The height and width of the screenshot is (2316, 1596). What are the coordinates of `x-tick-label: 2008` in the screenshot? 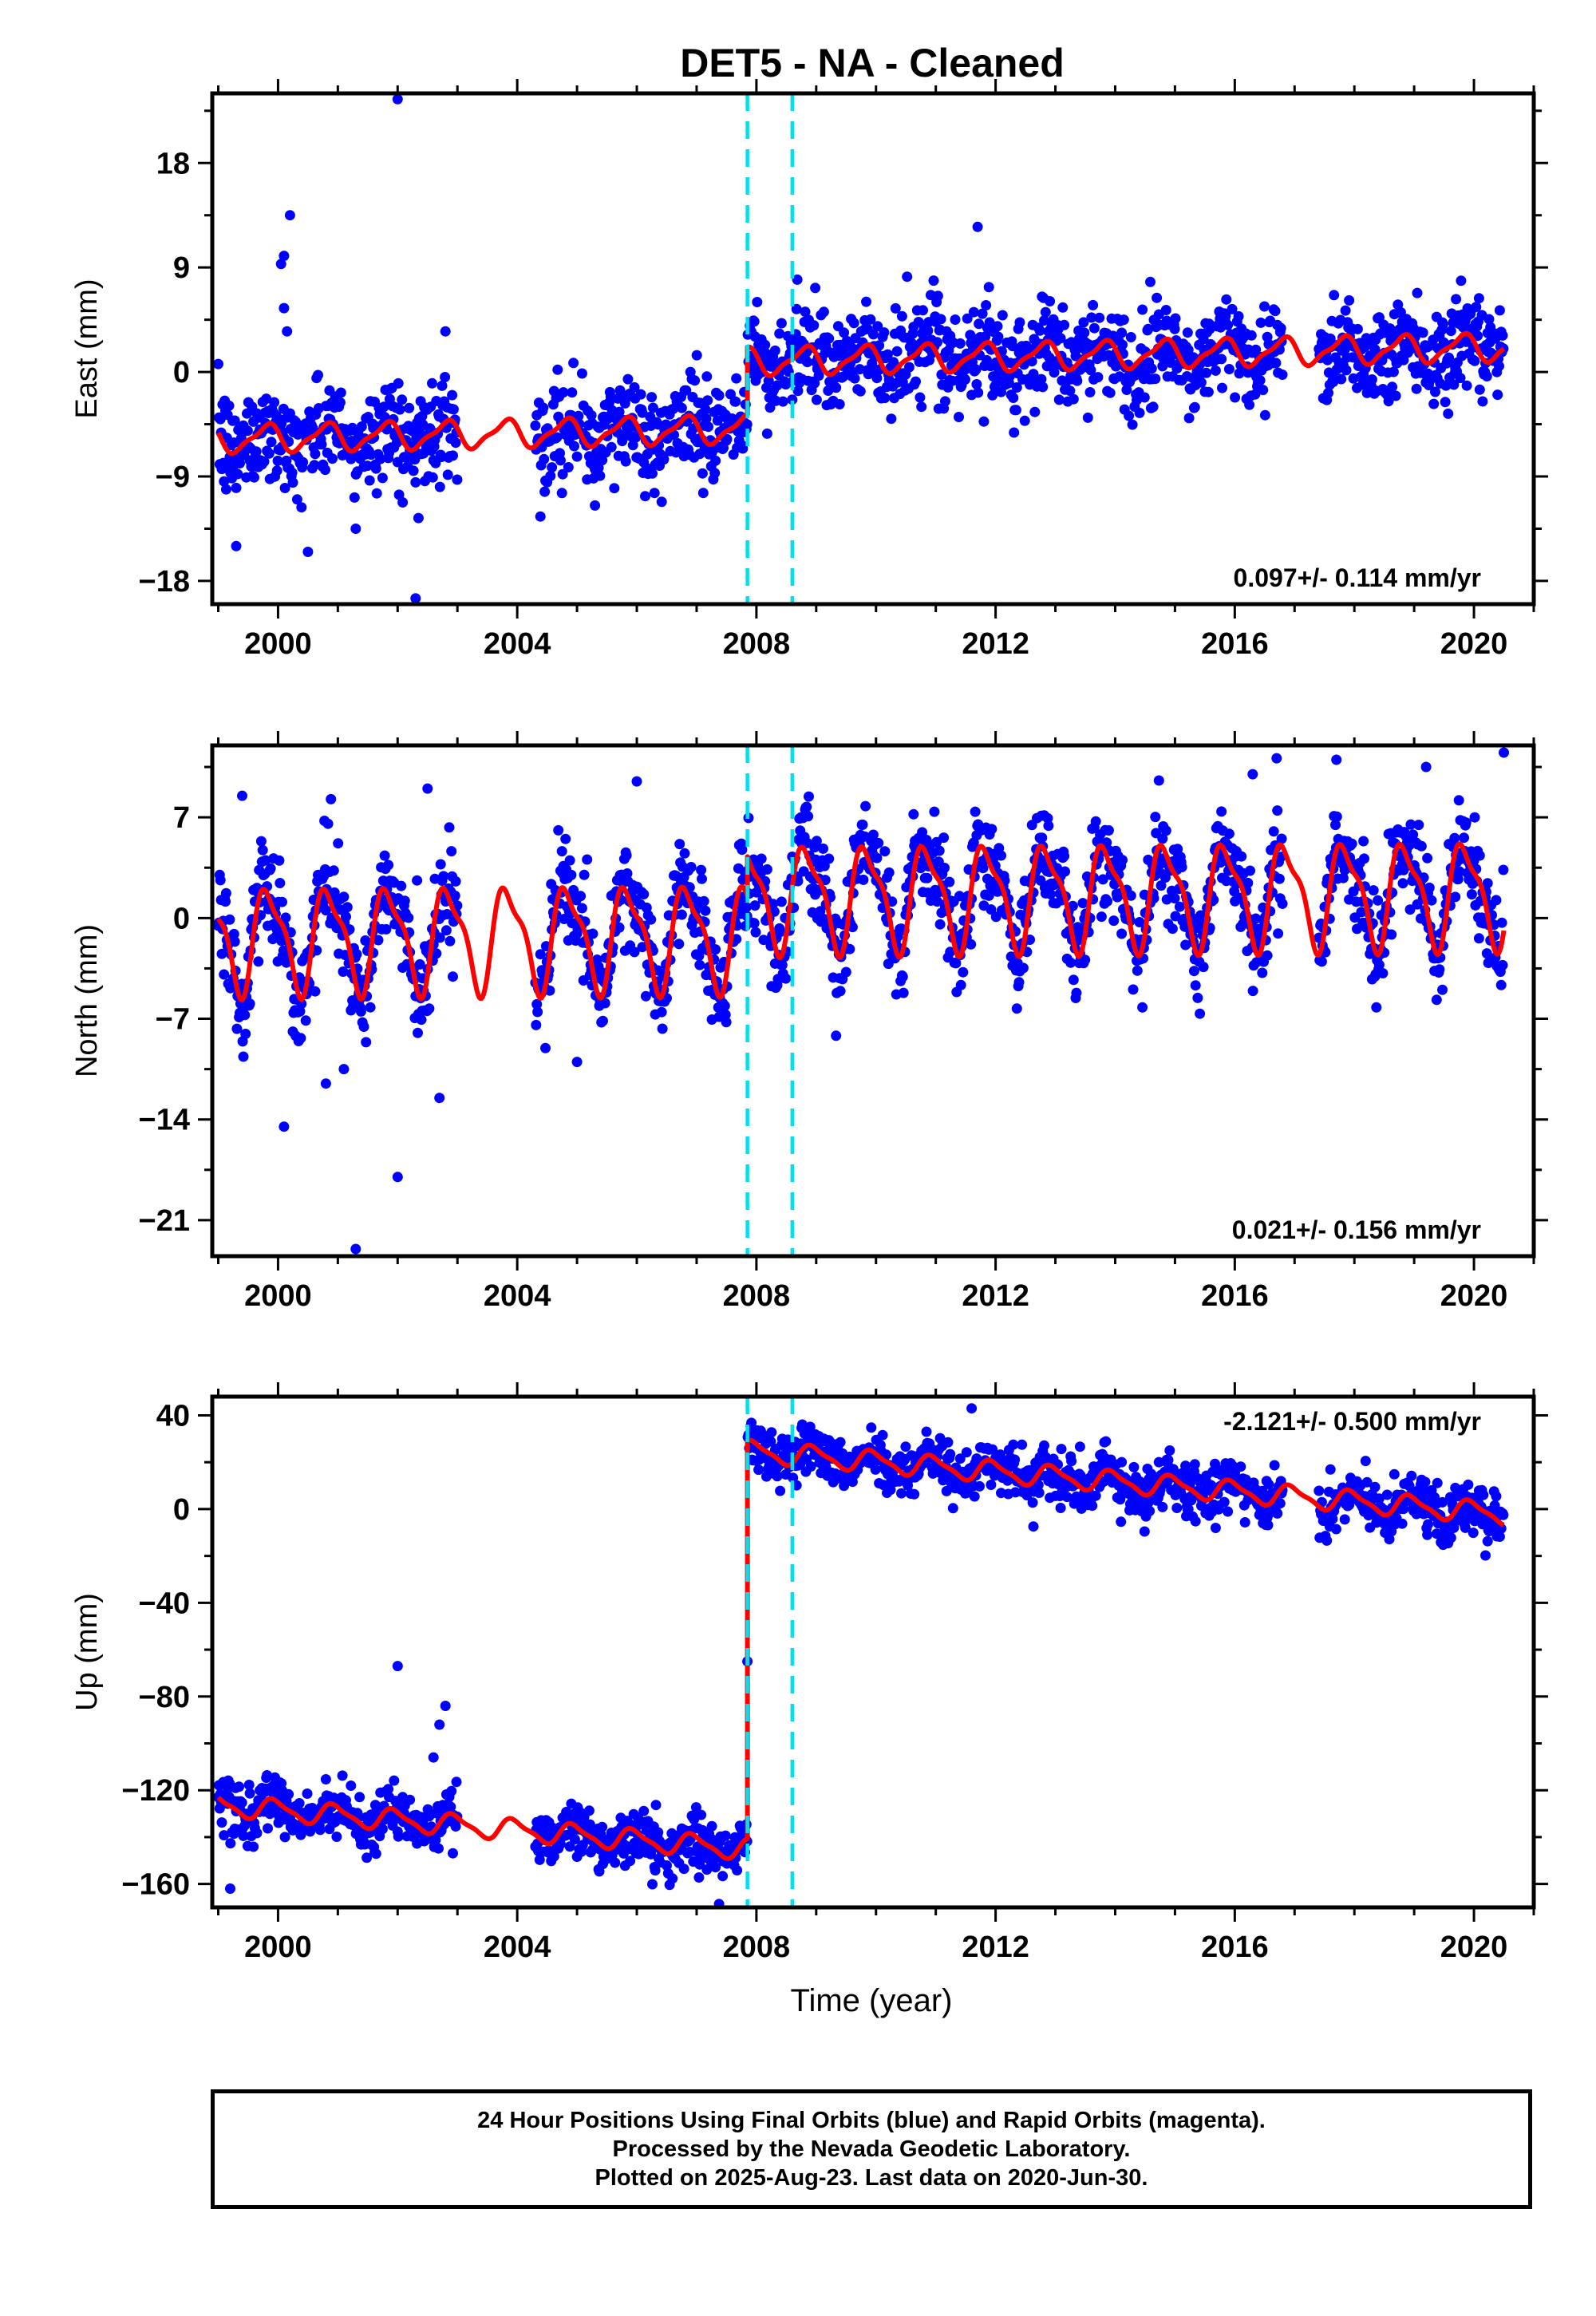 It's located at (757, 644).